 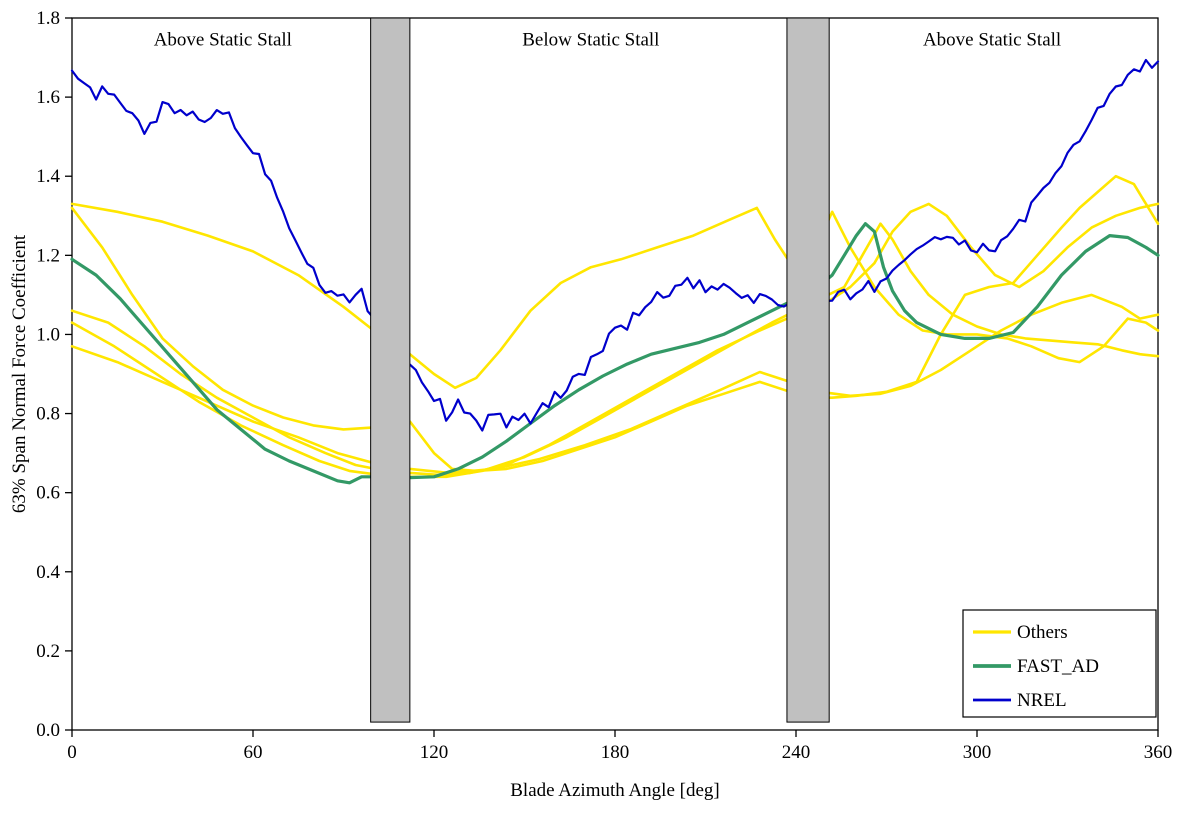 I want to click on x-tick-label: 60, so click(x=253, y=752).